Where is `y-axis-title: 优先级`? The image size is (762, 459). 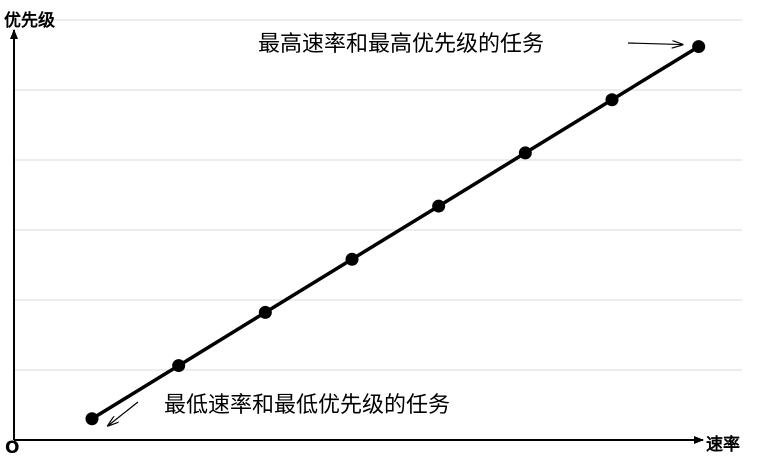 y-axis-title: 优先级 is located at coordinates (29, 20).